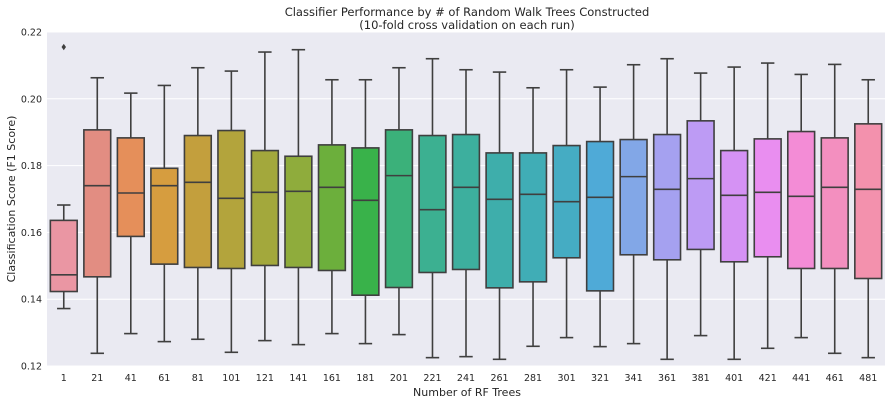 The height and width of the screenshot is (404, 893). Describe the element at coordinates (634, 378) in the screenshot. I see `x-tick-label: 341` at that location.